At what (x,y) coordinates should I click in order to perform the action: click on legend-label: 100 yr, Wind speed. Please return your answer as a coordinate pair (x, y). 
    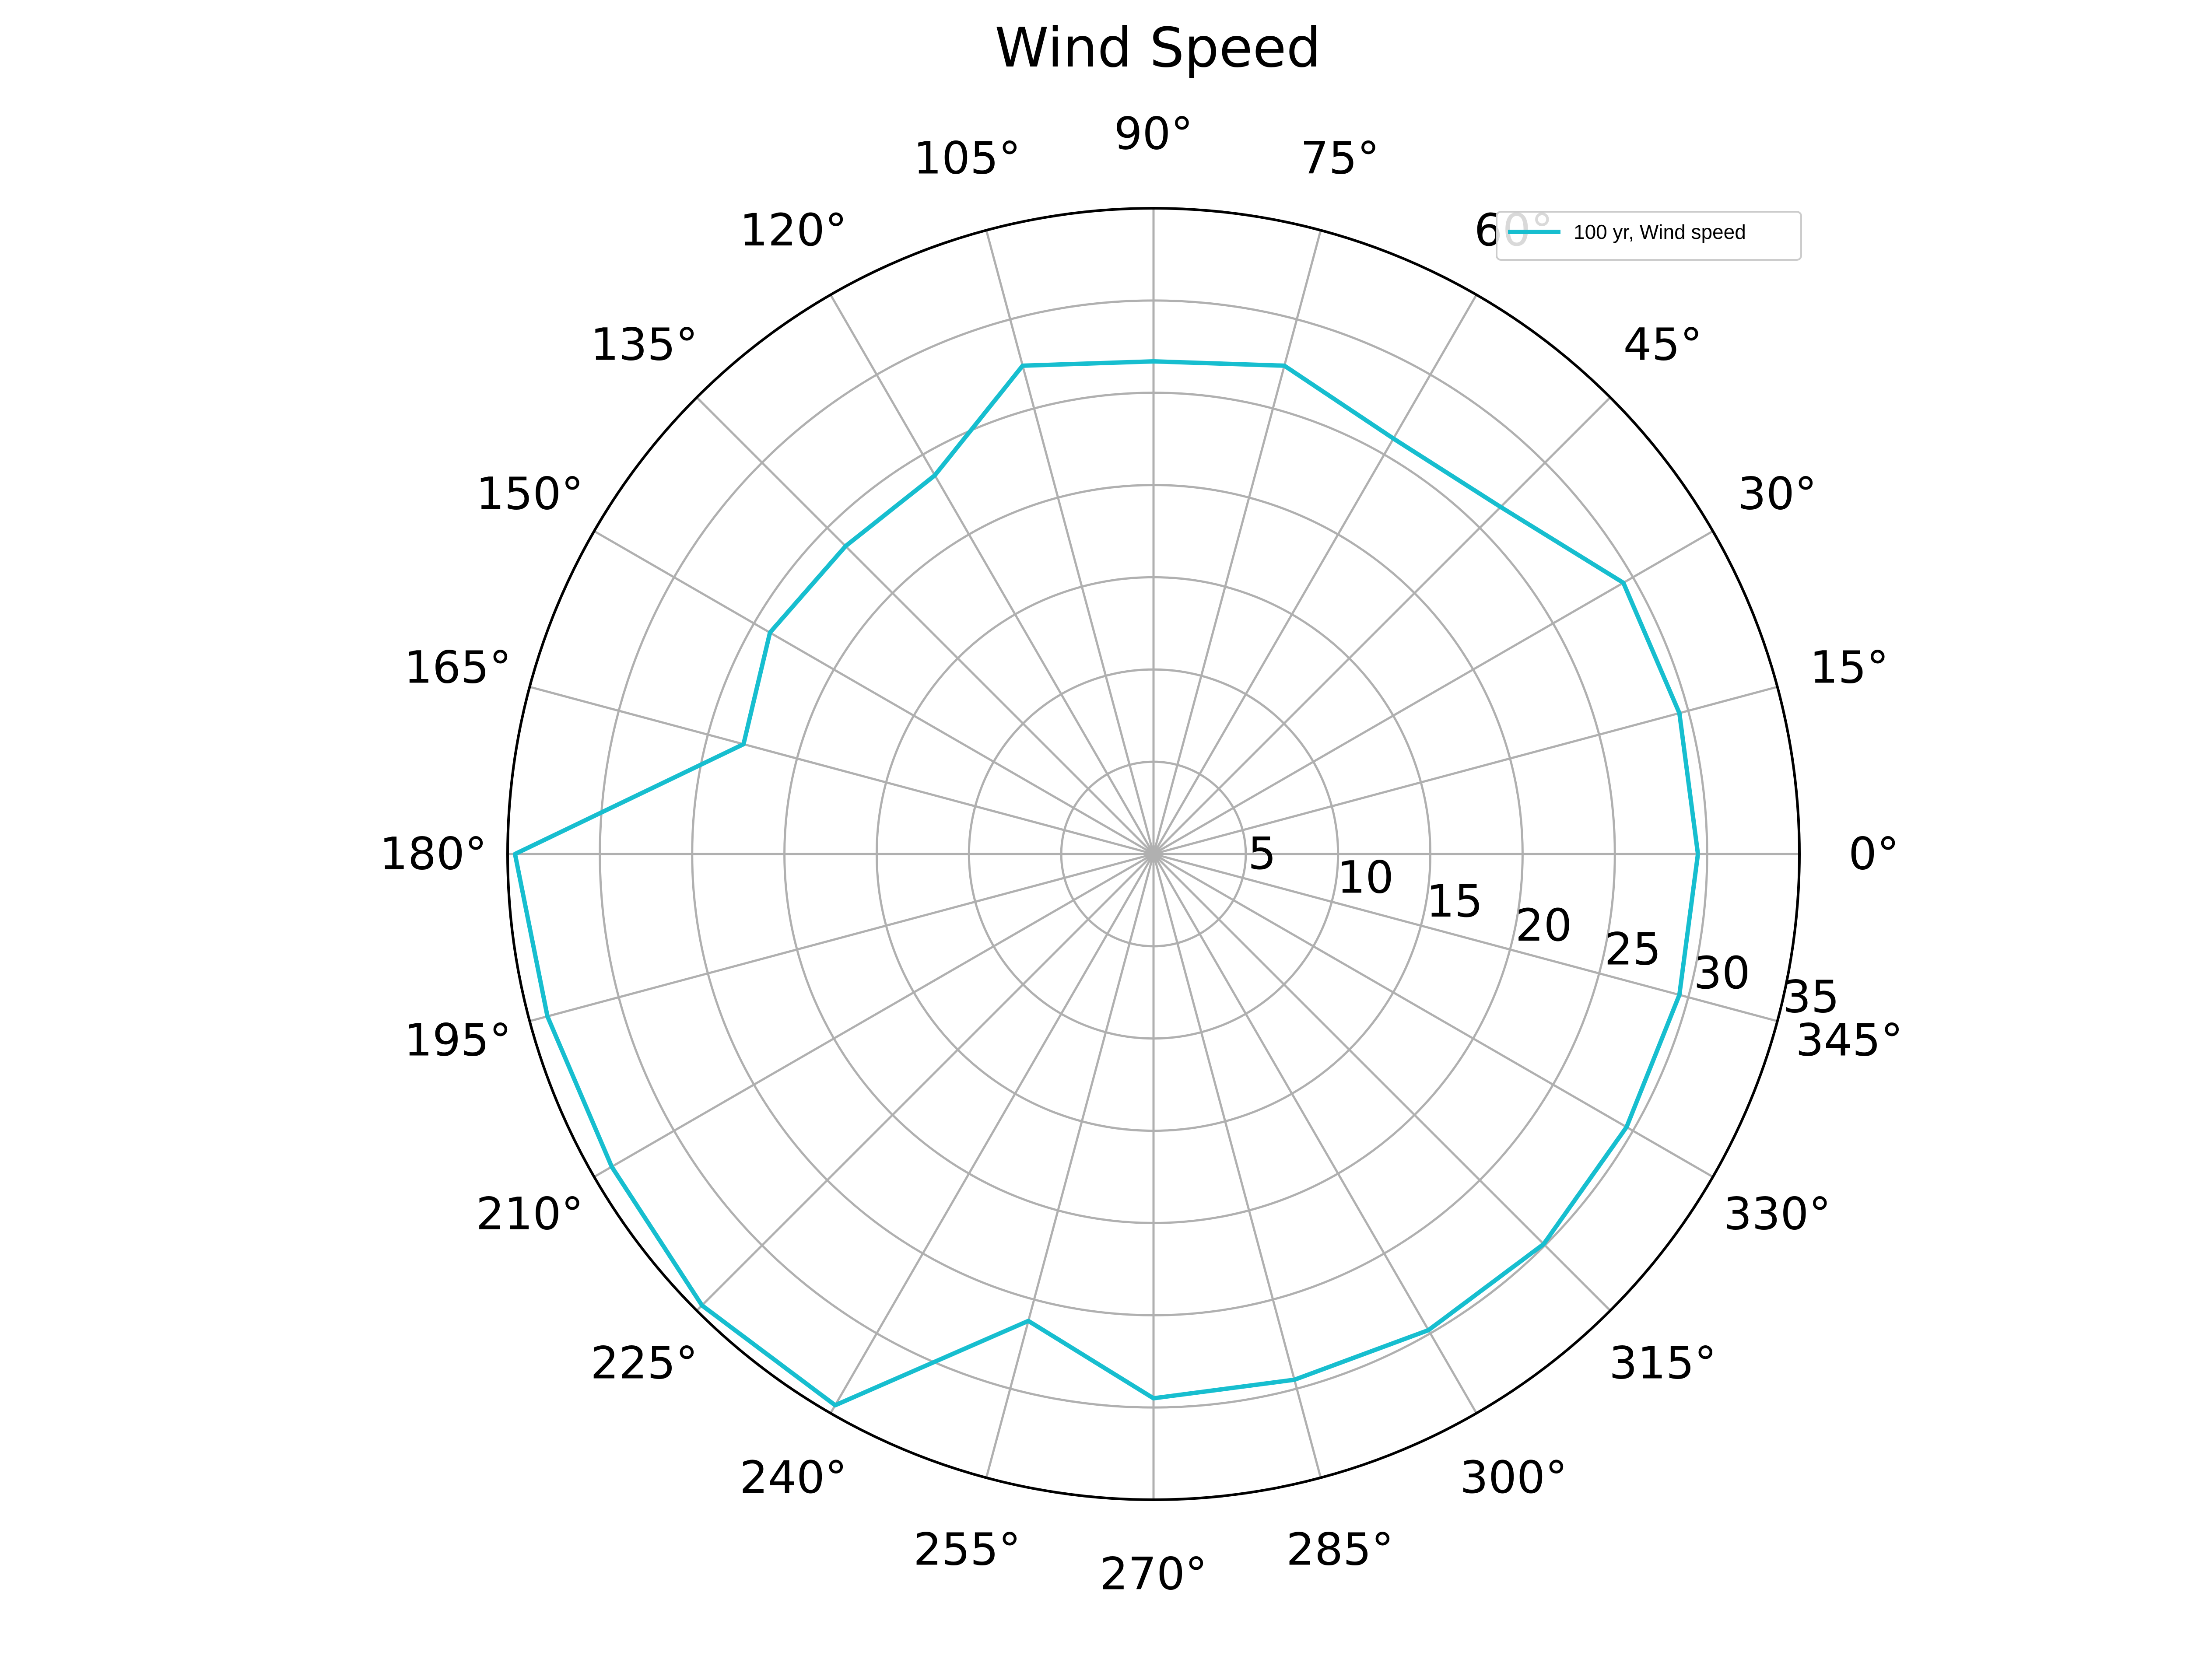
    Looking at the image, I should click on (1660, 231).